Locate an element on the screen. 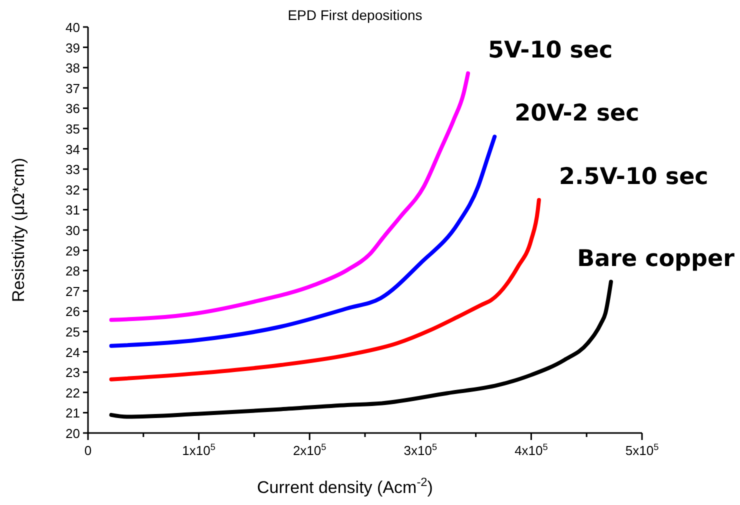 This screenshot has width=740, height=505. y-tick-label: 23 is located at coordinates (73, 372).